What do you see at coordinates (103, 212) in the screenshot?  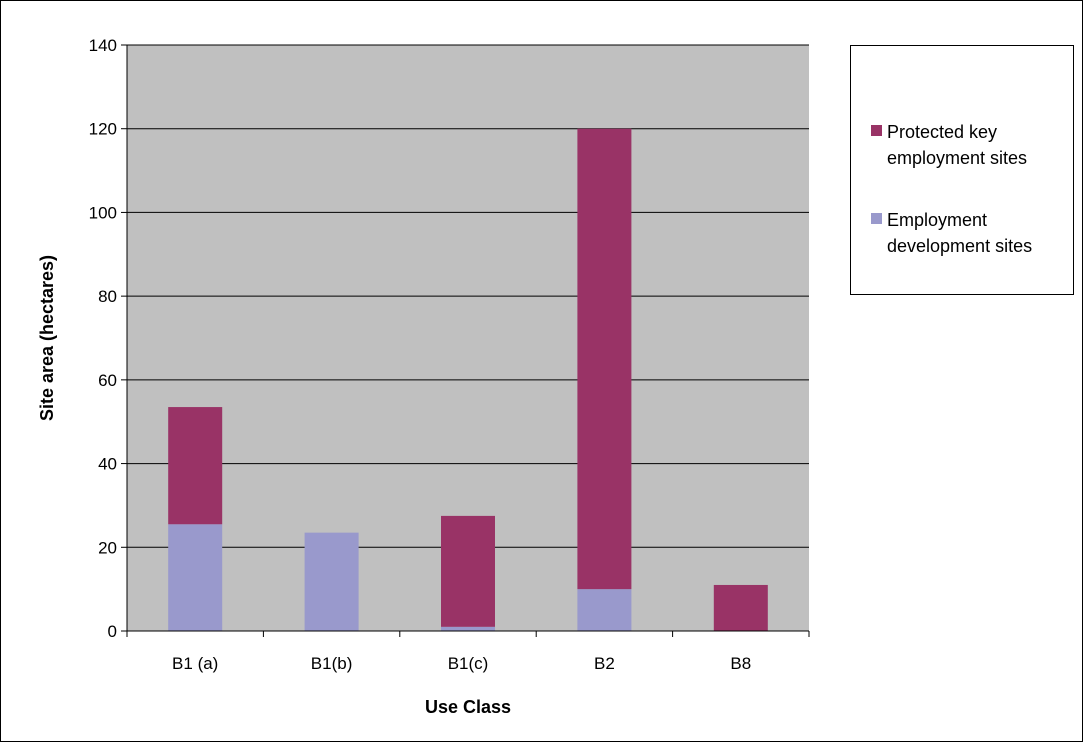 I see `y-tick-label: 100` at bounding box center [103, 212].